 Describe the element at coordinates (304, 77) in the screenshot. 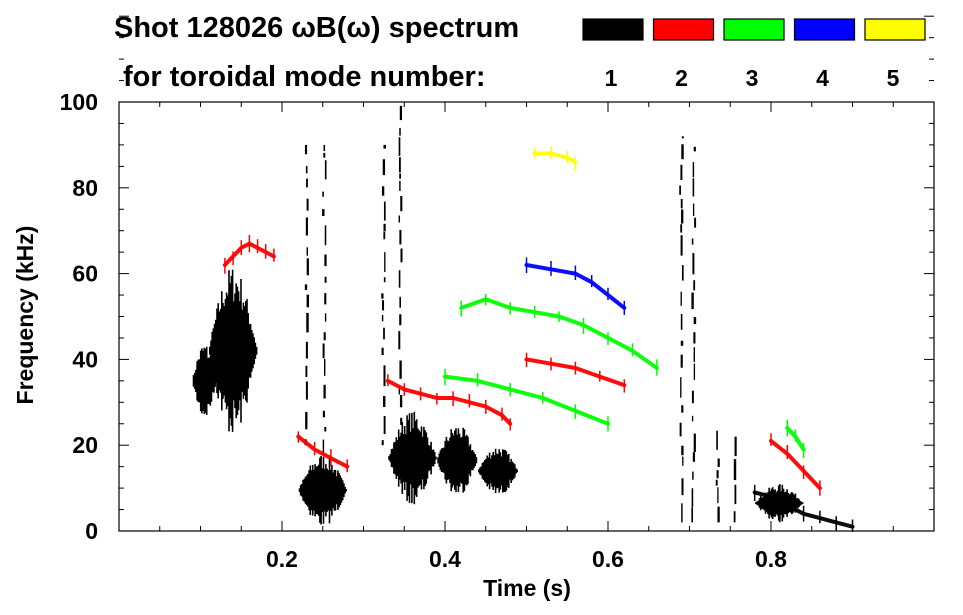

I see `chart-subtitle: for toroidal mode number:` at that location.